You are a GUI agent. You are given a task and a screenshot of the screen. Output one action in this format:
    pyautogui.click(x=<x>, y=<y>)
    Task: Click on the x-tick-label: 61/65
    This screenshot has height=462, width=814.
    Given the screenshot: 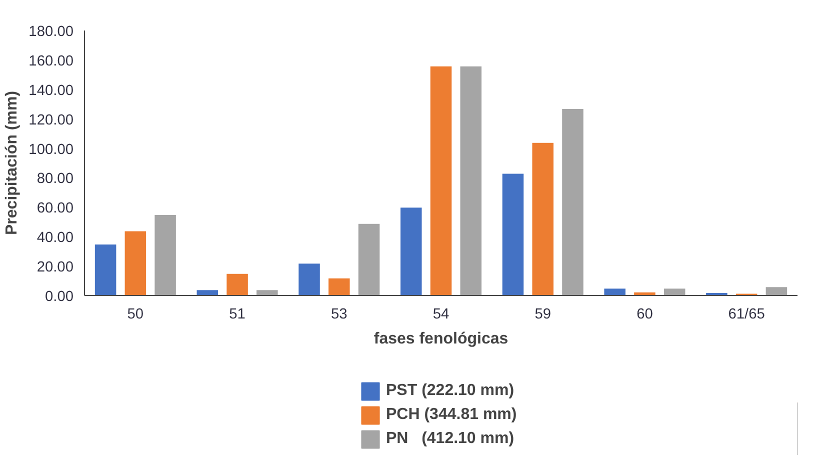 What is the action you would take?
    pyautogui.click(x=746, y=314)
    